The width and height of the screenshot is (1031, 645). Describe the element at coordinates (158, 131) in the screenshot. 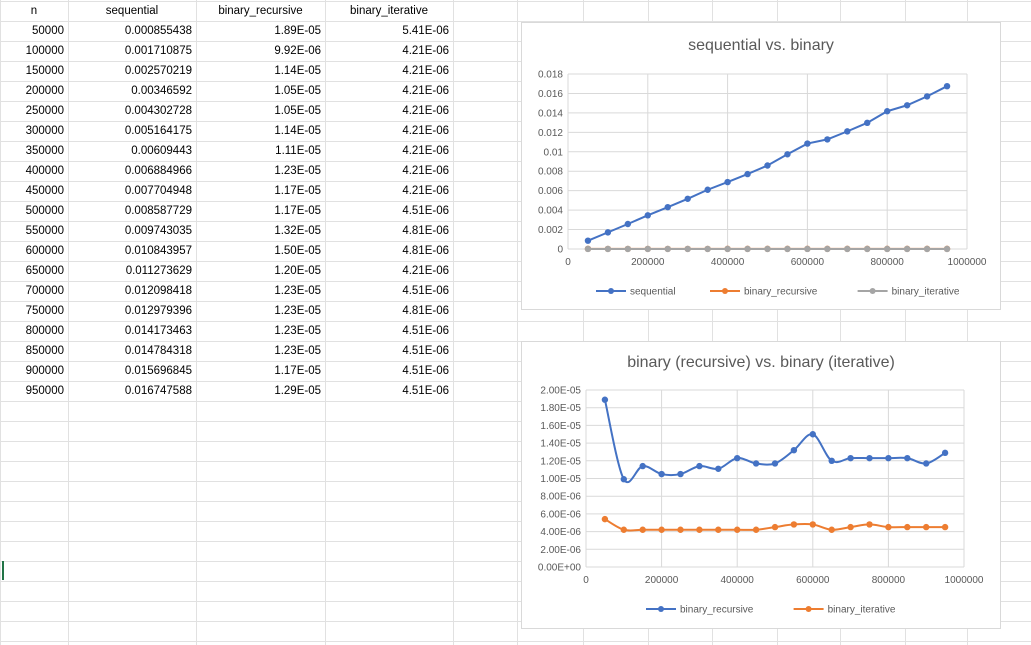

I see `sequential-cell: 0.005164175` at that location.